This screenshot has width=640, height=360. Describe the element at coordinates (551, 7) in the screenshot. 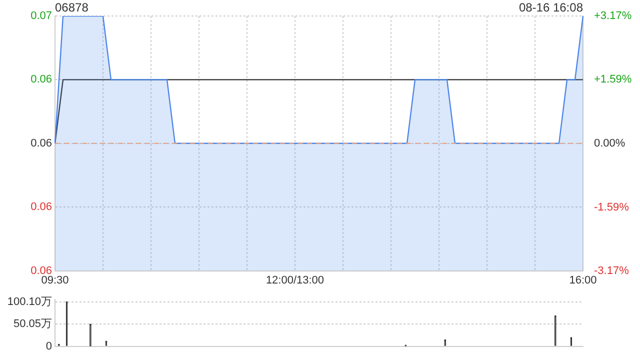

I see `text: 08-16 16:08` at that location.